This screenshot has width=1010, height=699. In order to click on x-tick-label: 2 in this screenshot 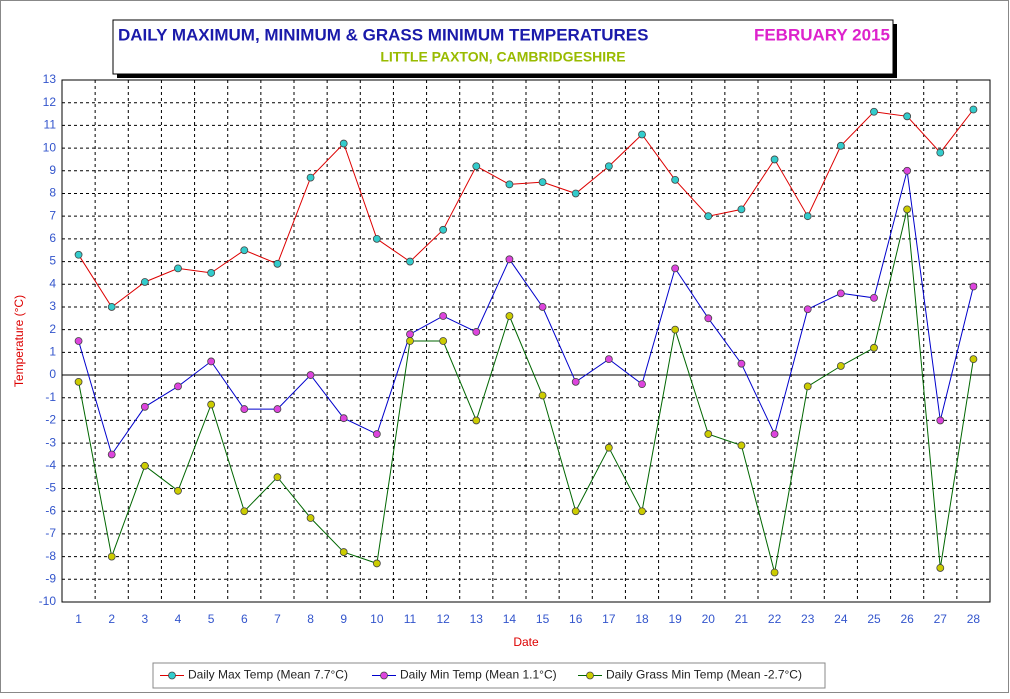, I will do `click(111, 619)`.